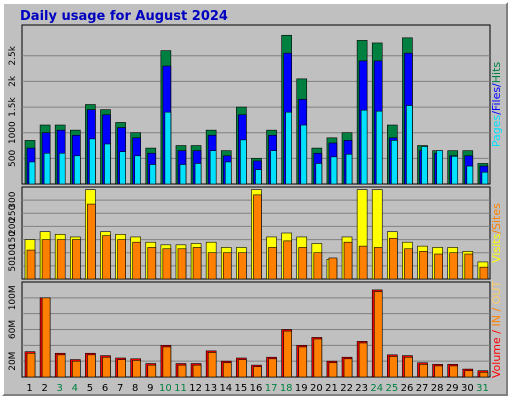 Image resolution: width=512 pixels, height=400 pixels. Describe the element at coordinates (120, 388) in the screenshot. I see `x-tick-label: 7` at that location.